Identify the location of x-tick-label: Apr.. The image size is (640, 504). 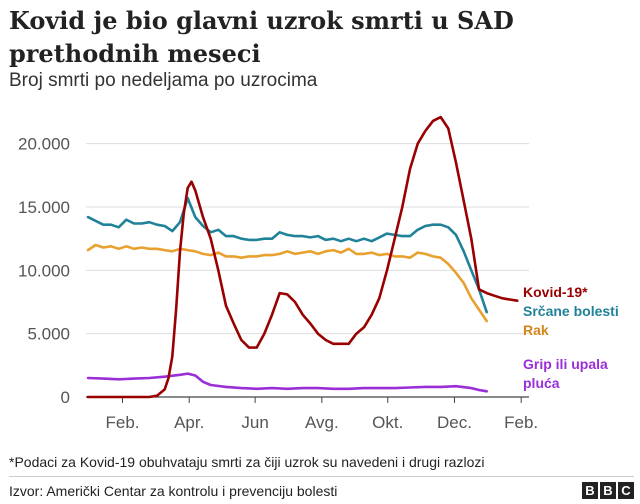
(189, 422).